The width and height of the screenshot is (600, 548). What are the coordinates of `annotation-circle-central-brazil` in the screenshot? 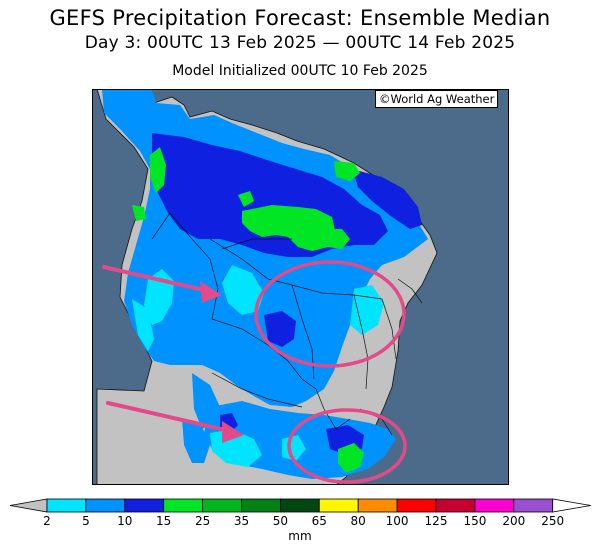 It's located at (330, 314).